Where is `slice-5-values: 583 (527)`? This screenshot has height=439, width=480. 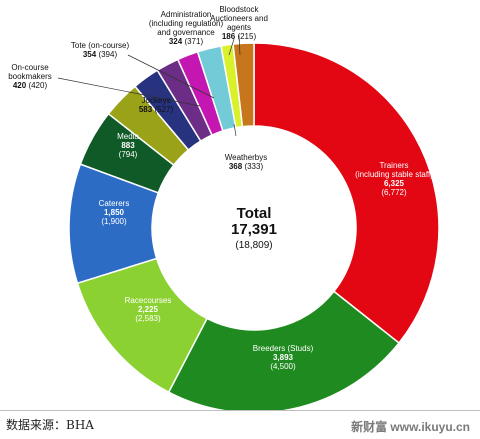
slice-5-values: 583 (527) is located at coordinates (156, 109).